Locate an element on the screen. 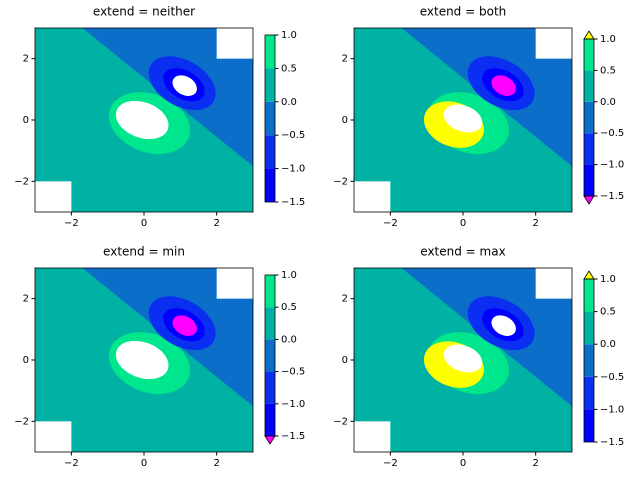  chart-title: extend = neither is located at coordinates (144, 12).